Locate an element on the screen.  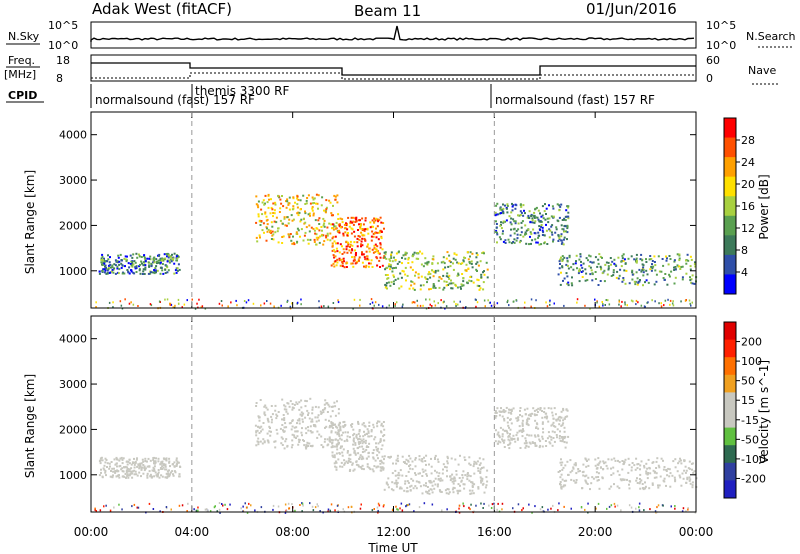
colorbar-tick-label: -15 is located at coordinates (750, 420).